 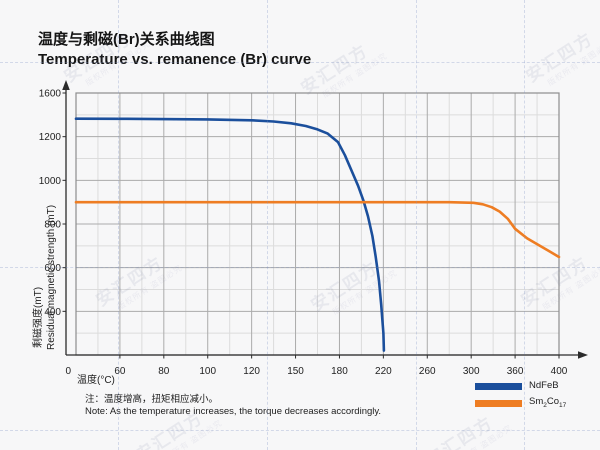 I want to click on x-tick-label: 220, so click(x=383, y=371).